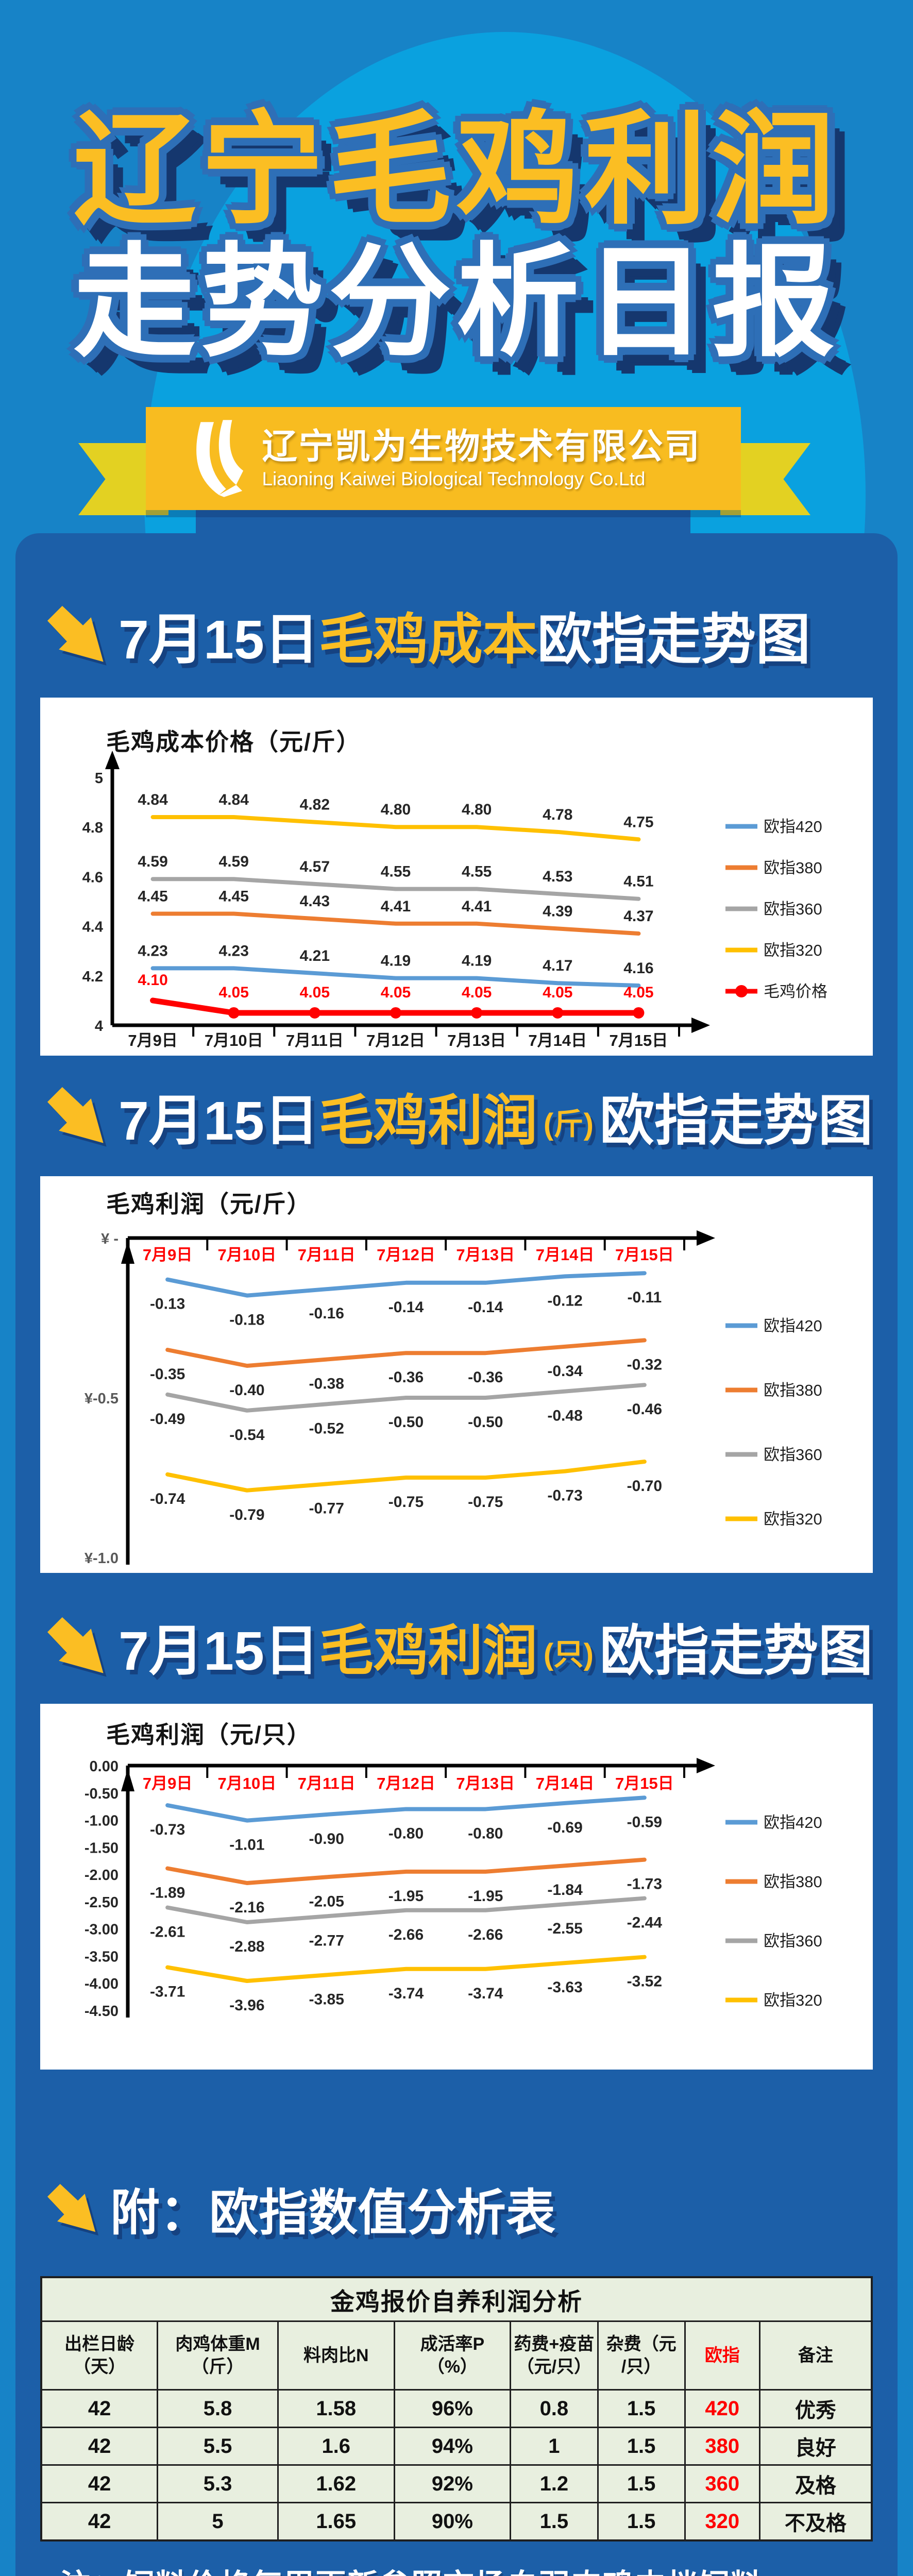 This screenshot has height=2576, width=913. I want to click on data-label: 4.41, so click(477, 906).